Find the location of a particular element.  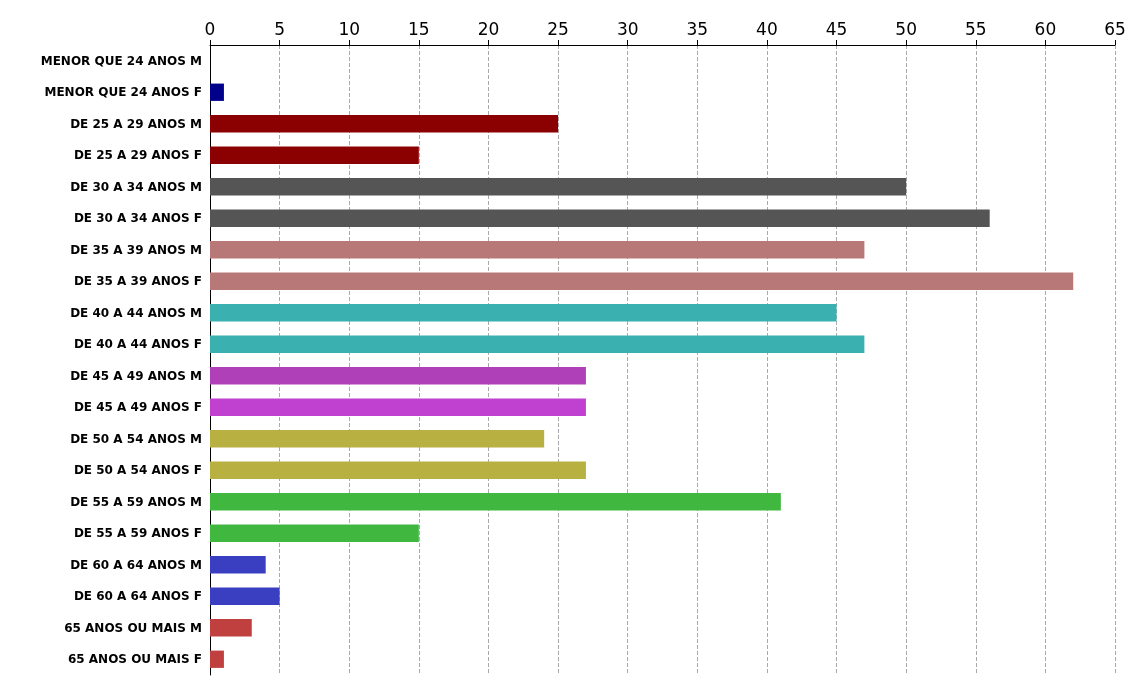

y-tick-label: DE 50 A 54 ANOS F is located at coordinates (137, 470).